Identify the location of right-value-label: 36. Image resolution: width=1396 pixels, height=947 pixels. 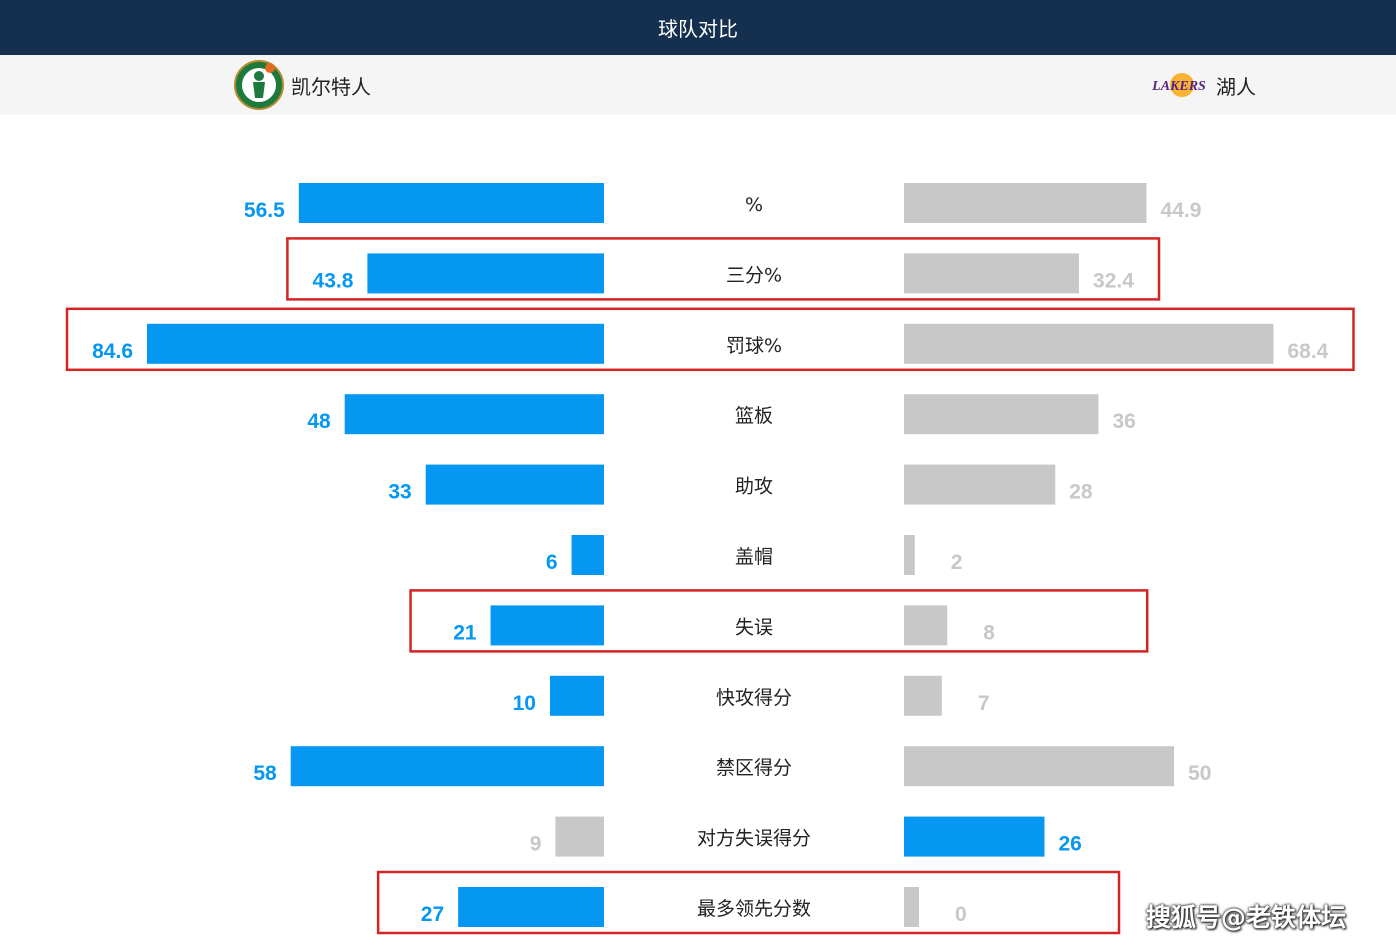
(1123, 421).